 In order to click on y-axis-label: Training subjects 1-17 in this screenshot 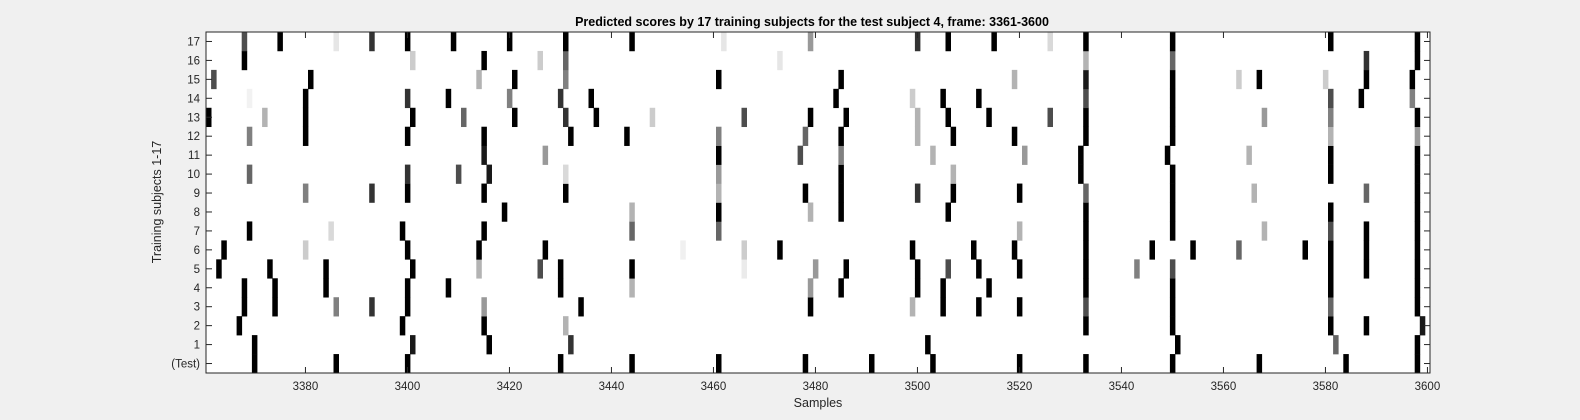, I will do `click(157, 202)`.